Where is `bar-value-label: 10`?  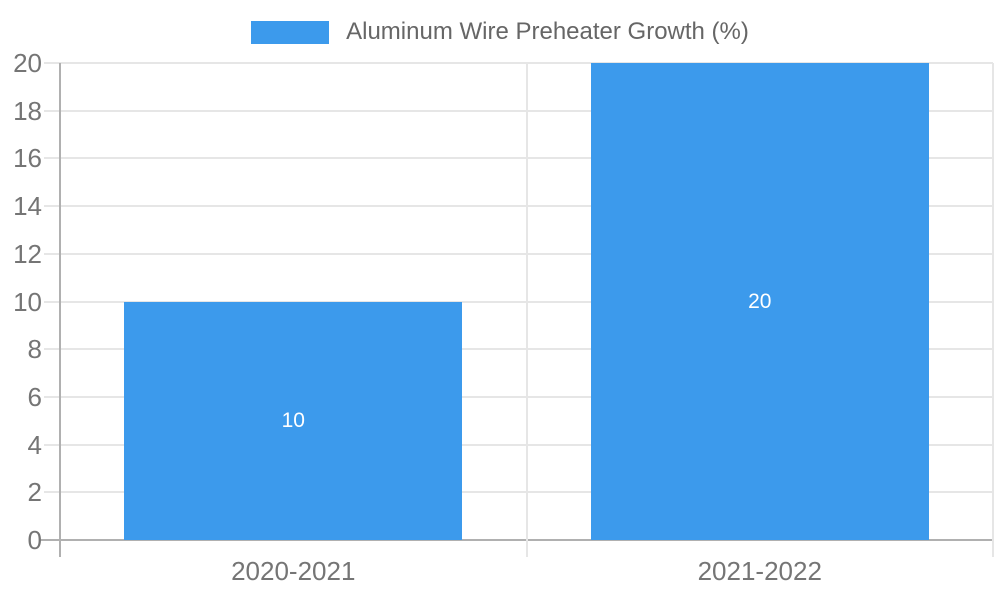 bar-value-label: 10 is located at coordinates (293, 420).